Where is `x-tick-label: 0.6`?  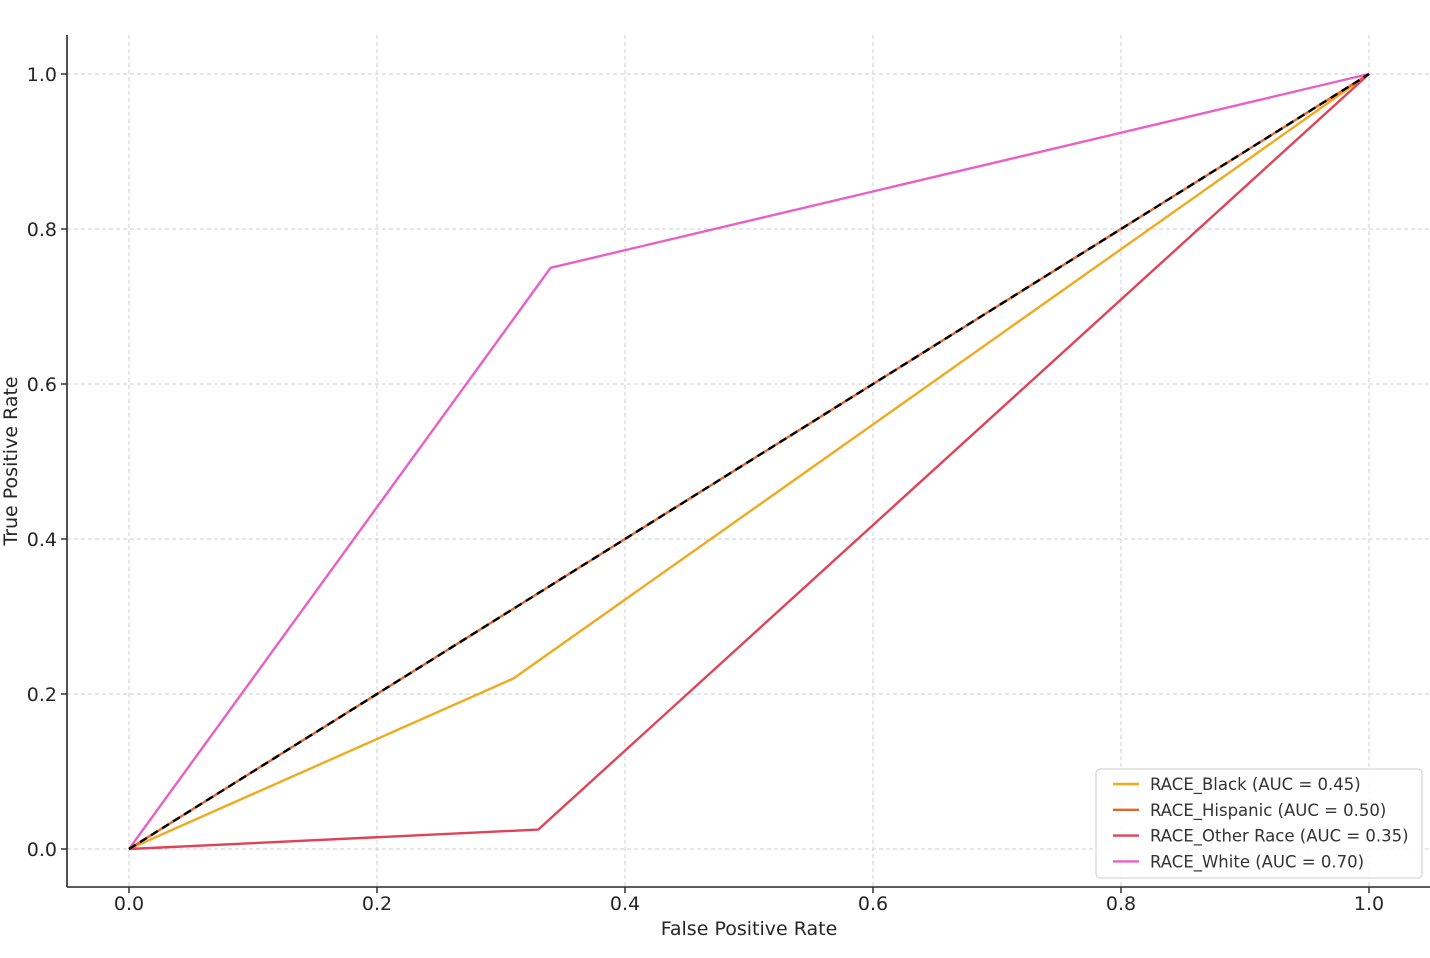
x-tick-label: 0.6 is located at coordinates (873, 904).